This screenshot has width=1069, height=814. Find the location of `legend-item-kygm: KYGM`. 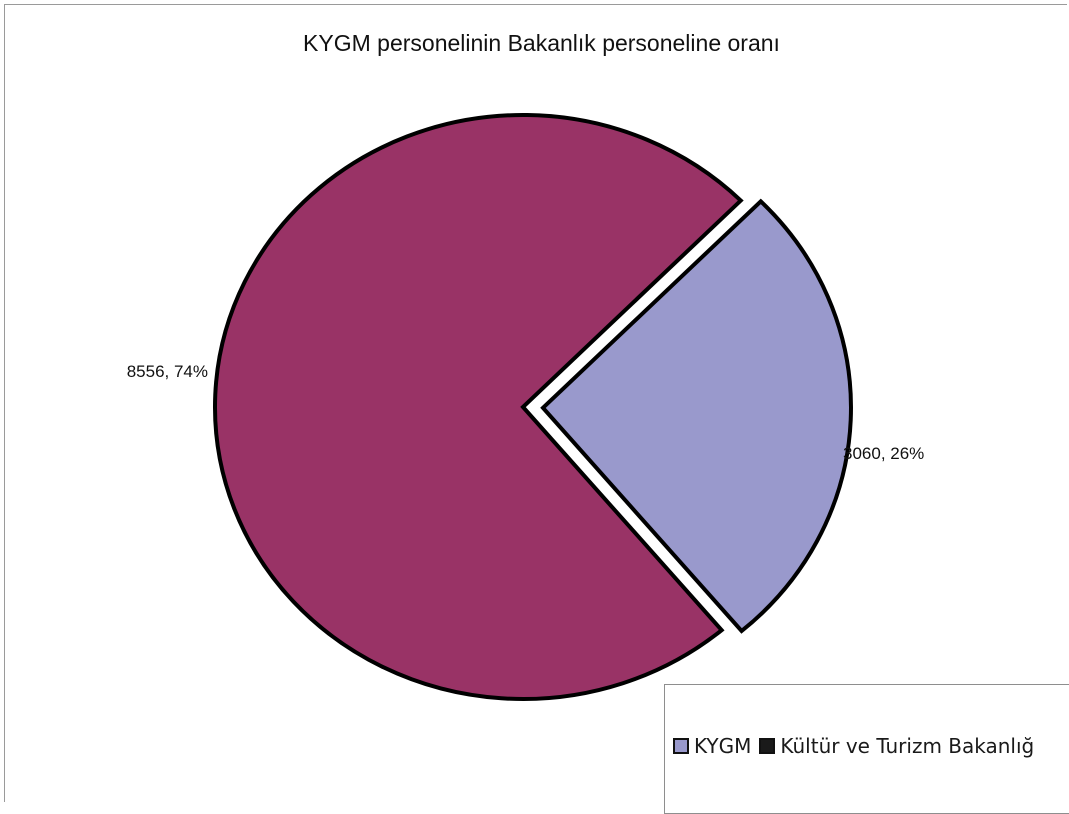

legend-item-kygm: KYGM is located at coordinates (712, 746).